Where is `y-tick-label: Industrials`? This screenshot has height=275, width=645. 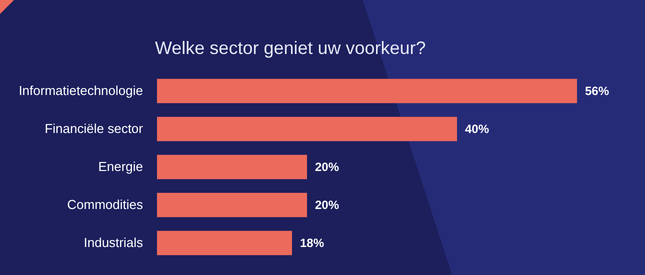 y-tick-label: Industrials is located at coordinates (114, 242).